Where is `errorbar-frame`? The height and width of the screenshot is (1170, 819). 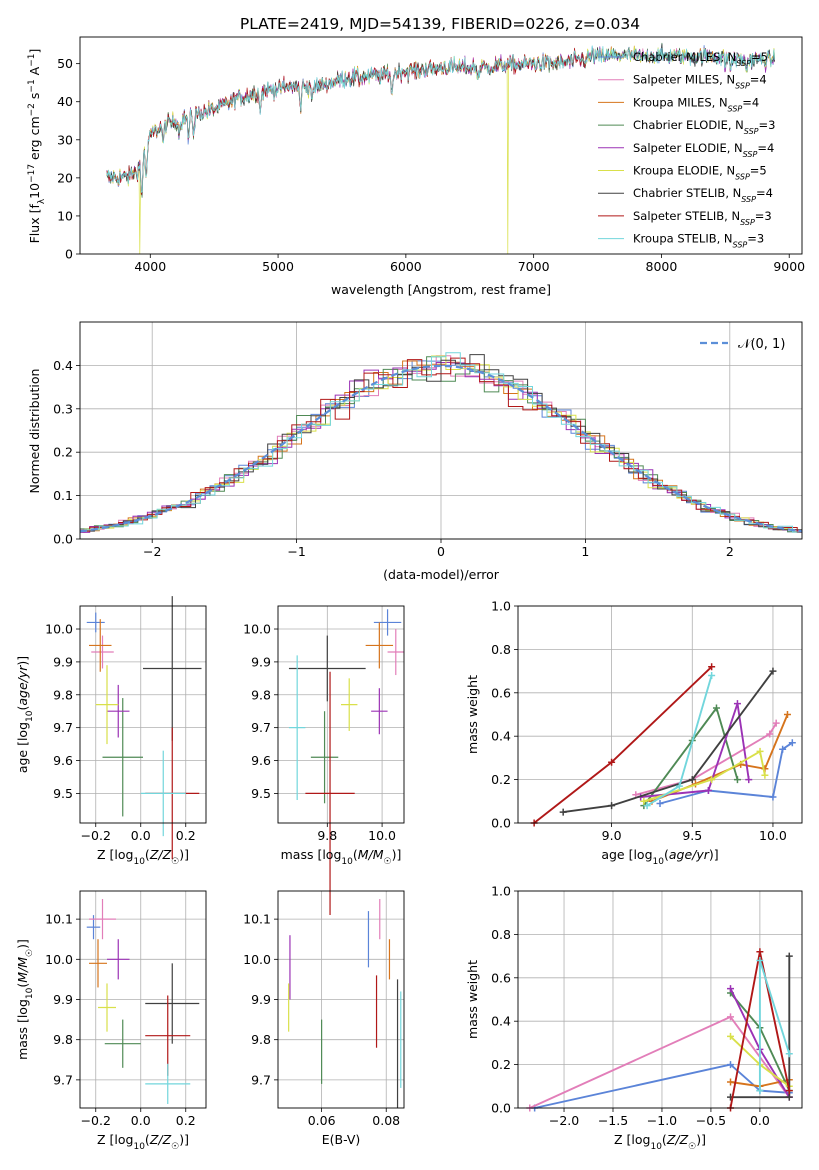
errorbar-frame is located at coordinates (341, 999).